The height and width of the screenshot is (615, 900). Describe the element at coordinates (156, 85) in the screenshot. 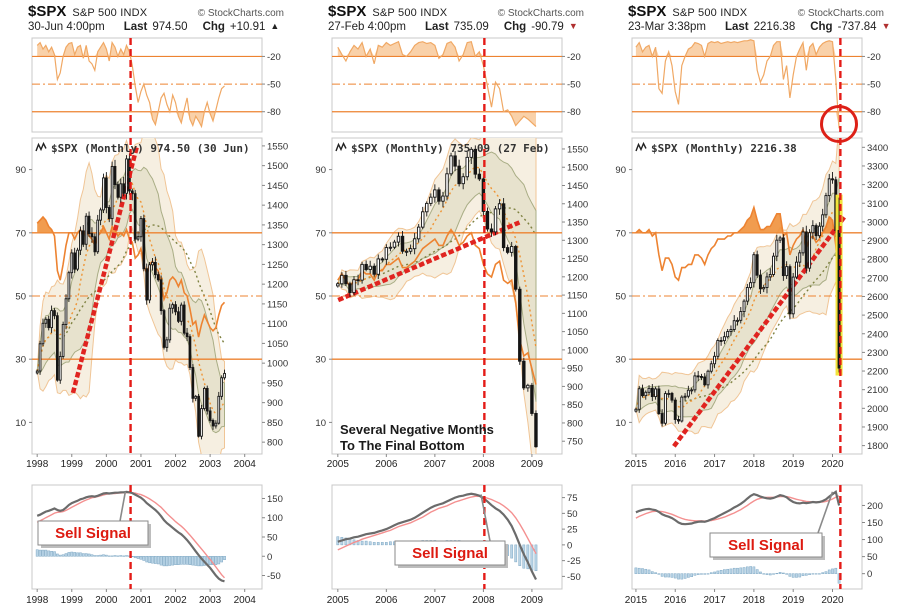

I see `williams-r-panel: -20 -50 -80` at that location.